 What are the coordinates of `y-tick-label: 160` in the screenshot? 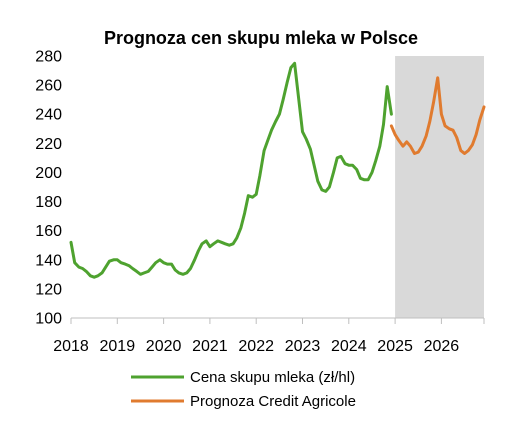 It's located at (48, 231).